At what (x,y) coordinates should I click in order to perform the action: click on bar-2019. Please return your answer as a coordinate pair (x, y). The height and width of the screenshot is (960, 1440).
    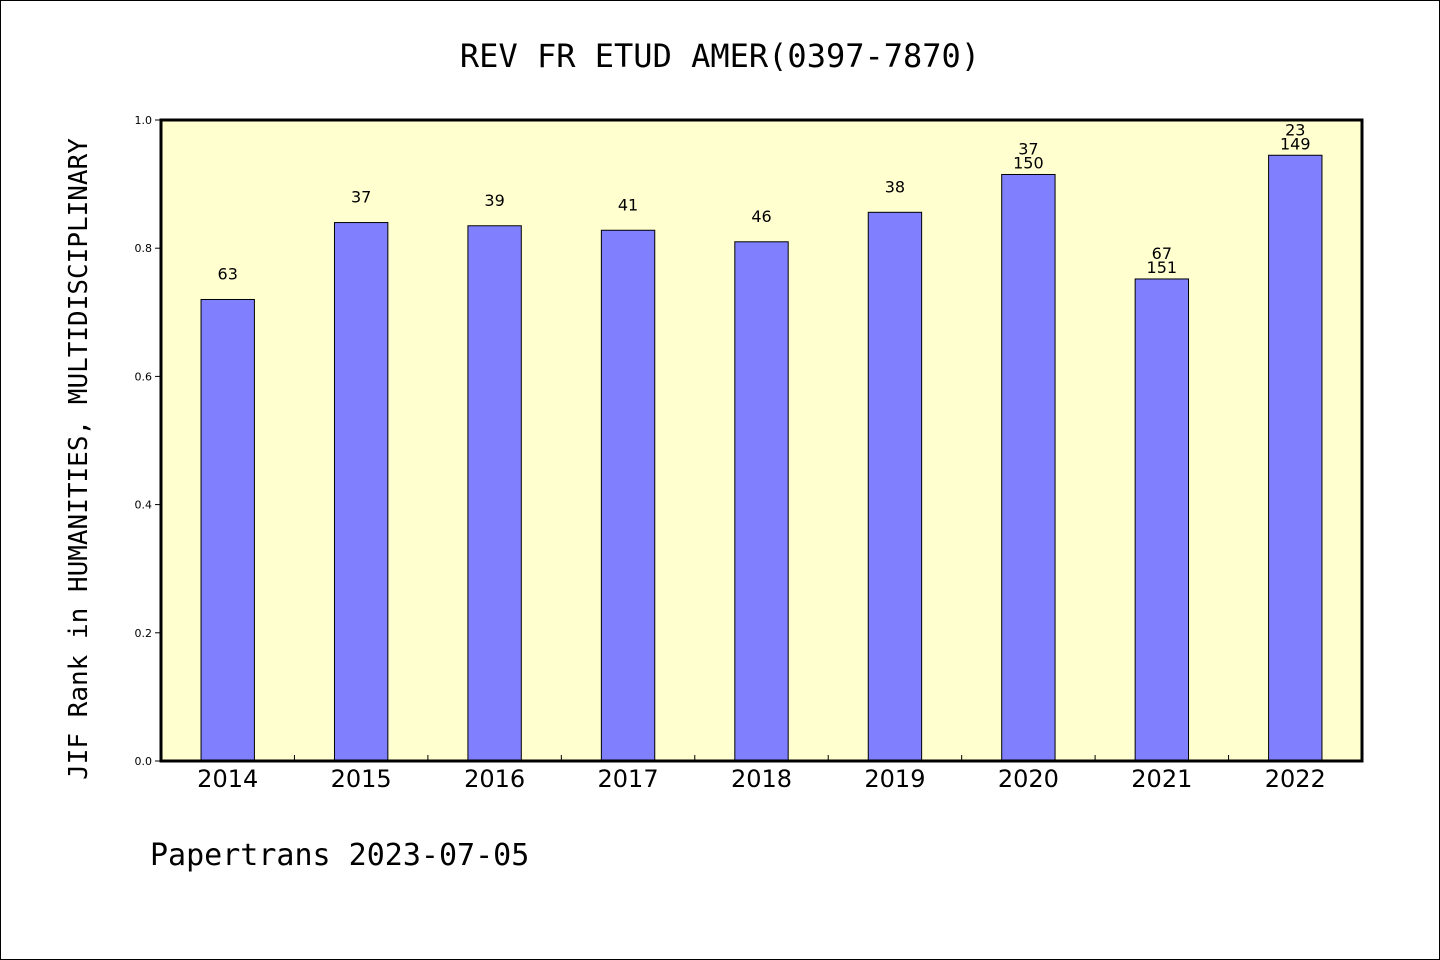
    Looking at the image, I should click on (895, 486).